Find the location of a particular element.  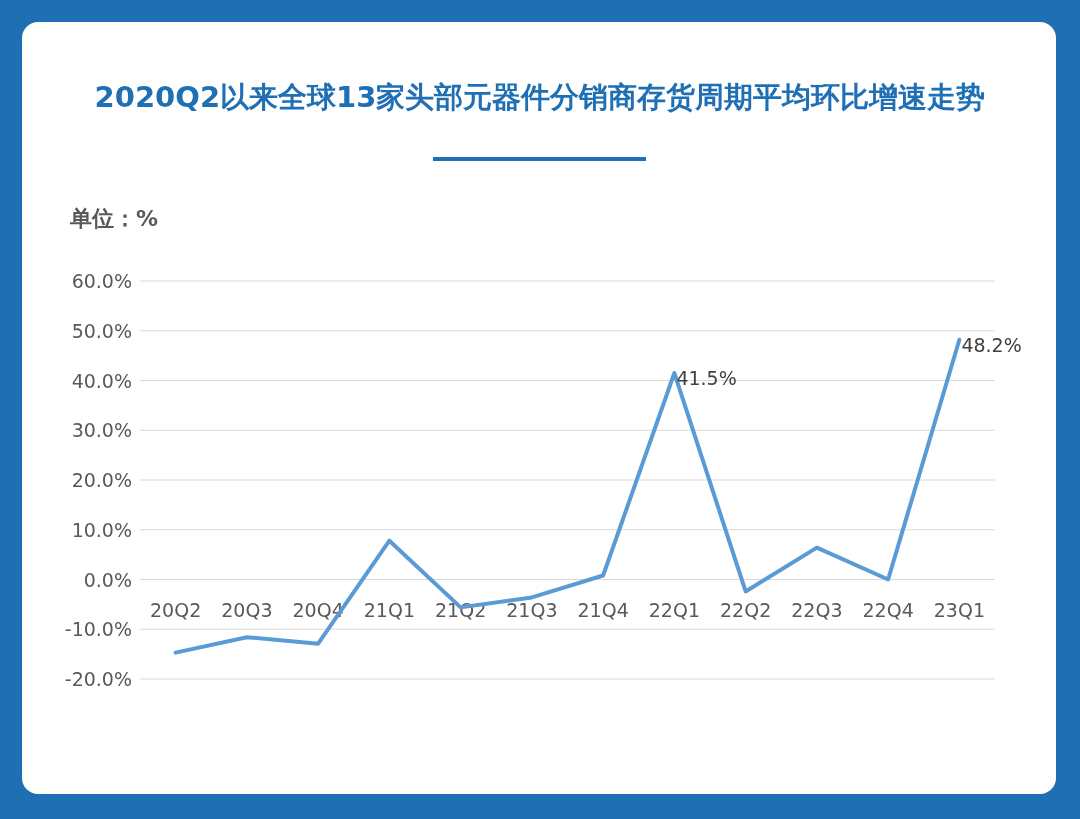

data-label: 41.5% is located at coordinates (706, 378).